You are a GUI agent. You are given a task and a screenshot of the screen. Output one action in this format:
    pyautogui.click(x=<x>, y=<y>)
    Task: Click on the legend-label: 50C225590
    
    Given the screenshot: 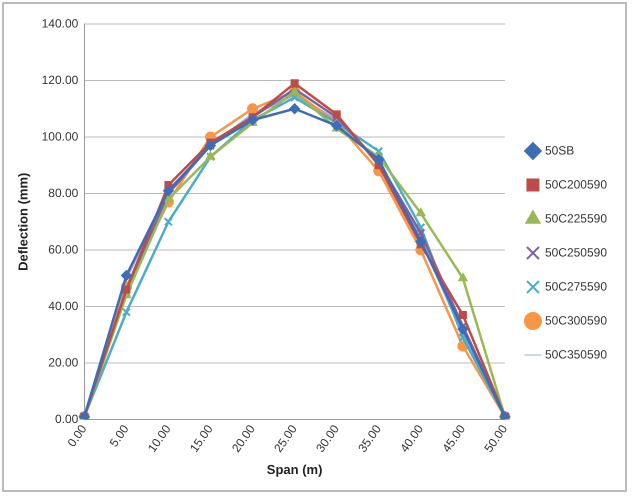 What is the action you would take?
    pyautogui.click(x=576, y=218)
    